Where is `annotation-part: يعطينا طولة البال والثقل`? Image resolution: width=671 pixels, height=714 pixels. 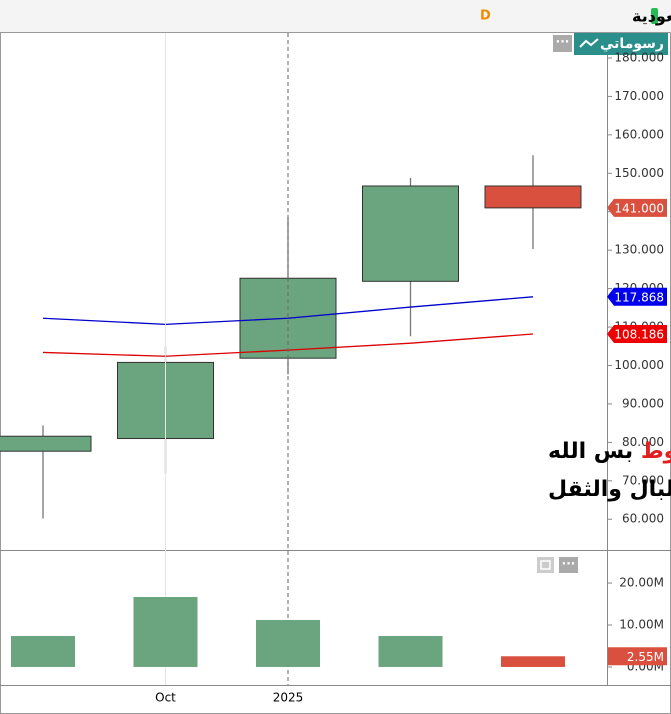
annotation-part: يعطينا طولة البال والثقل is located at coordinates (609, 489).